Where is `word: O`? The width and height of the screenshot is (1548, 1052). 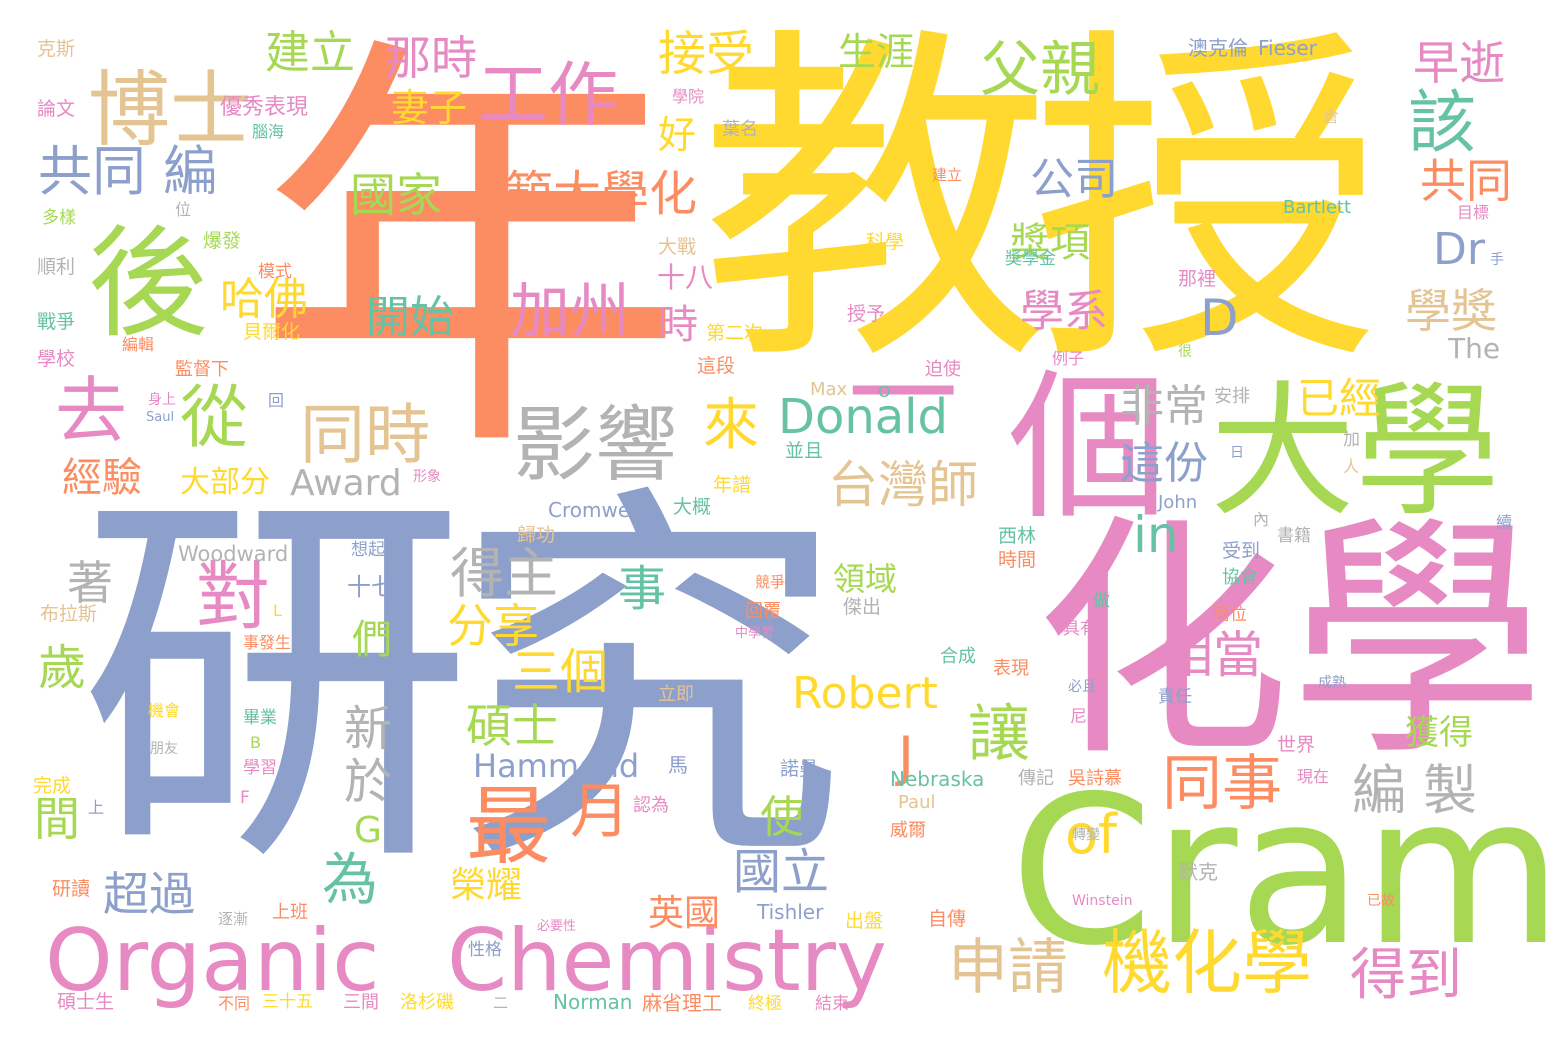 word: O is located at coordinates (884, 391).